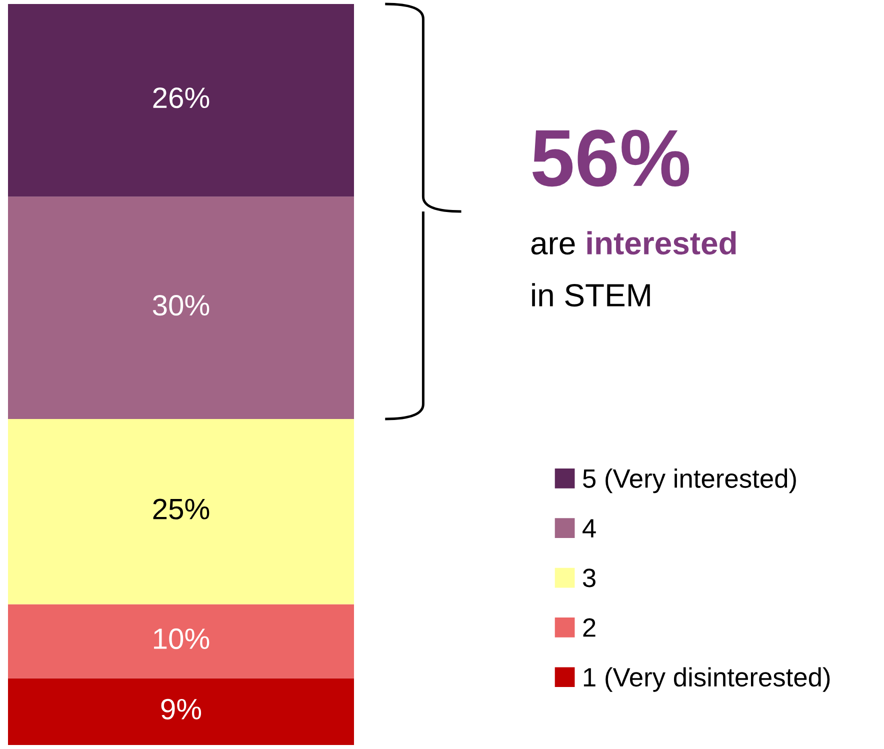 This screenshot has height=749, width=884. I want to click on data-label: 10%, so click(182, 639).